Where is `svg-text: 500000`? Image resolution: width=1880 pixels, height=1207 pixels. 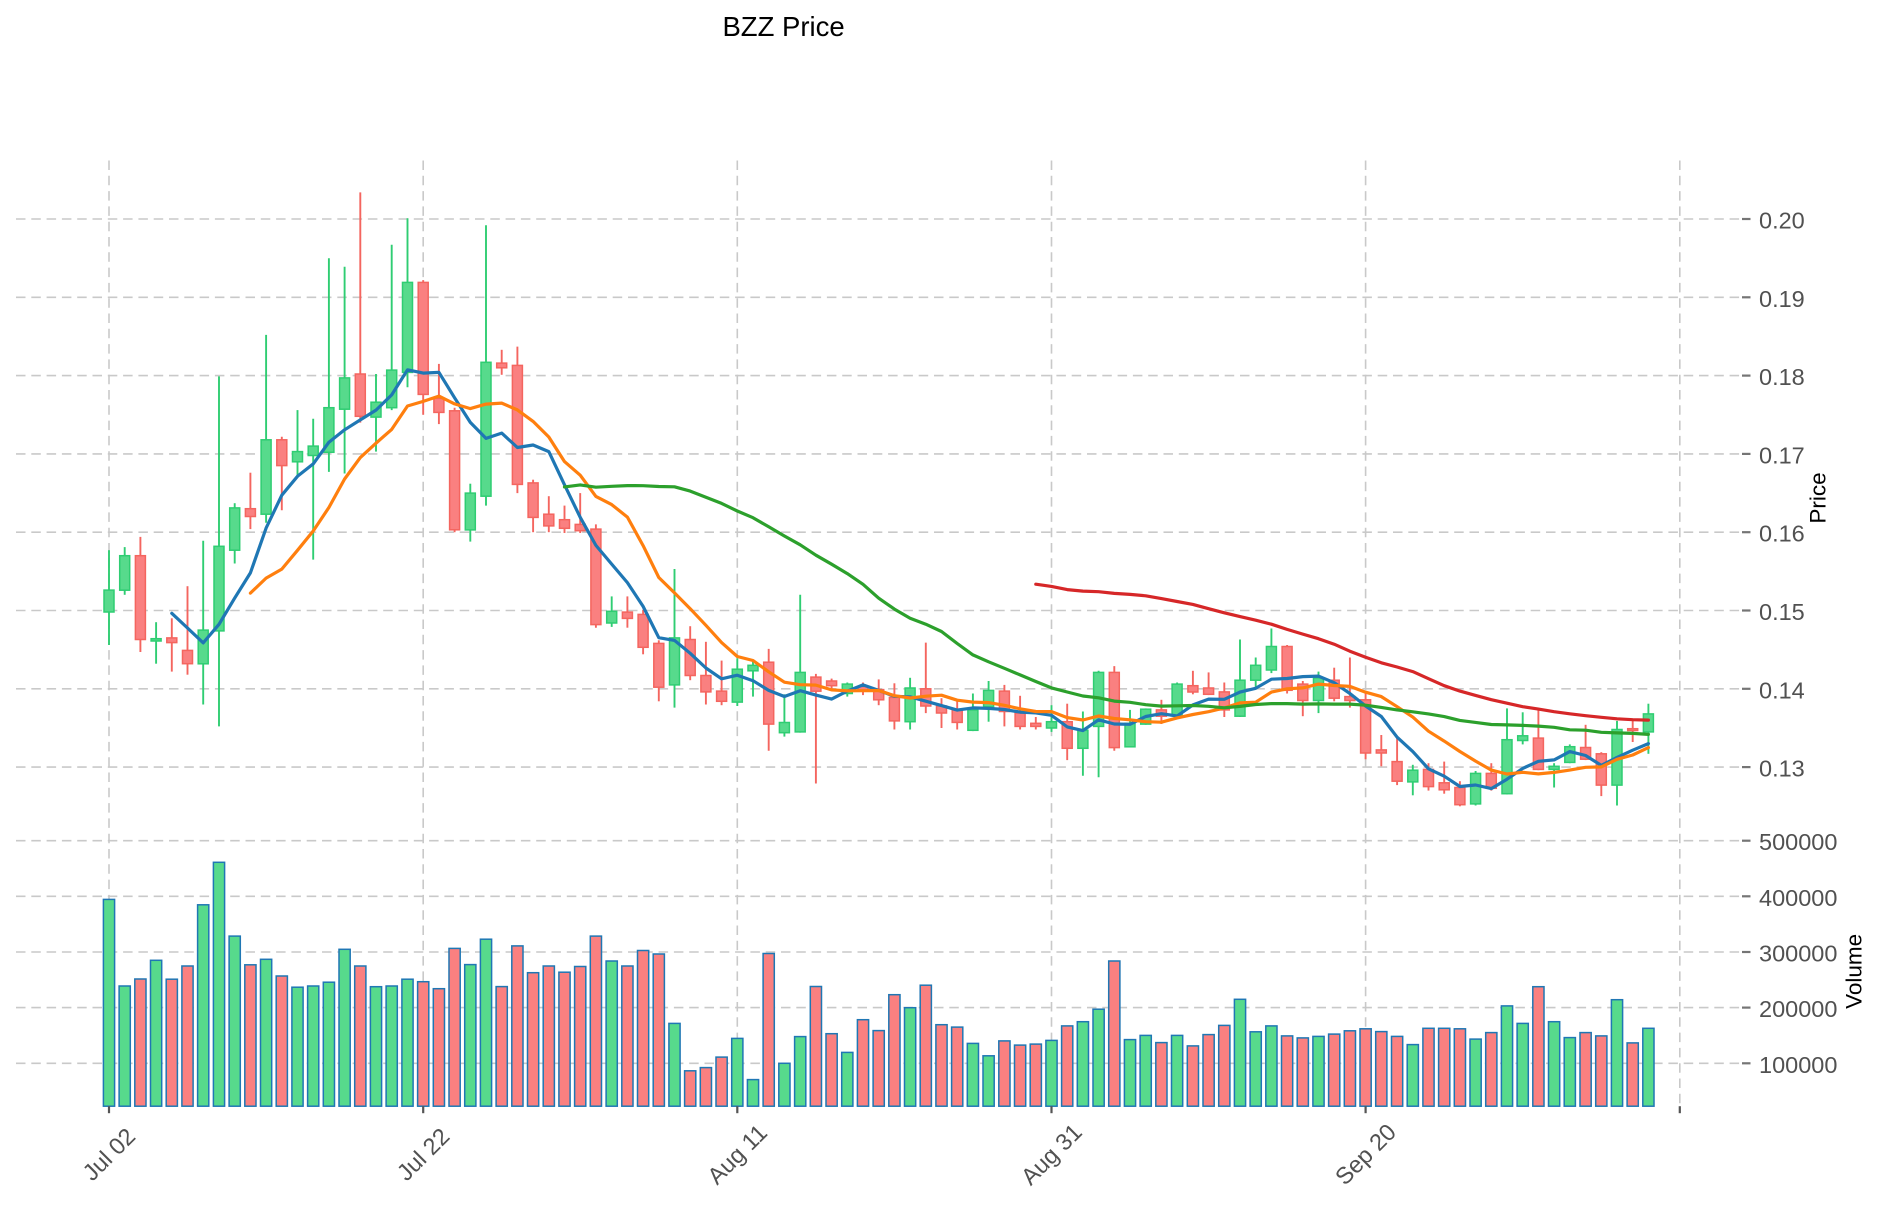
svg-text: 500000 is located at coordinates (1798, 842).